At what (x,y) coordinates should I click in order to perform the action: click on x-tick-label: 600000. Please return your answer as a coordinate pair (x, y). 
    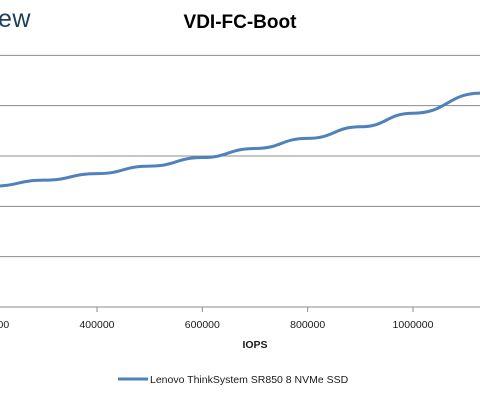
    Looking at the image, I should click on (202, 325).